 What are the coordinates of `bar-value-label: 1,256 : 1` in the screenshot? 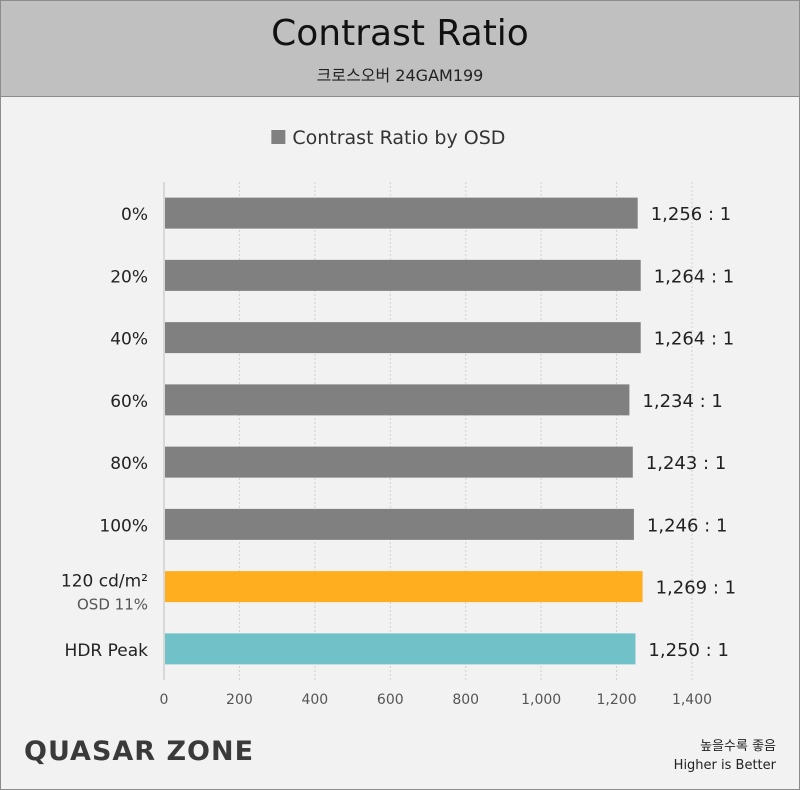 It's located at (691, 214).